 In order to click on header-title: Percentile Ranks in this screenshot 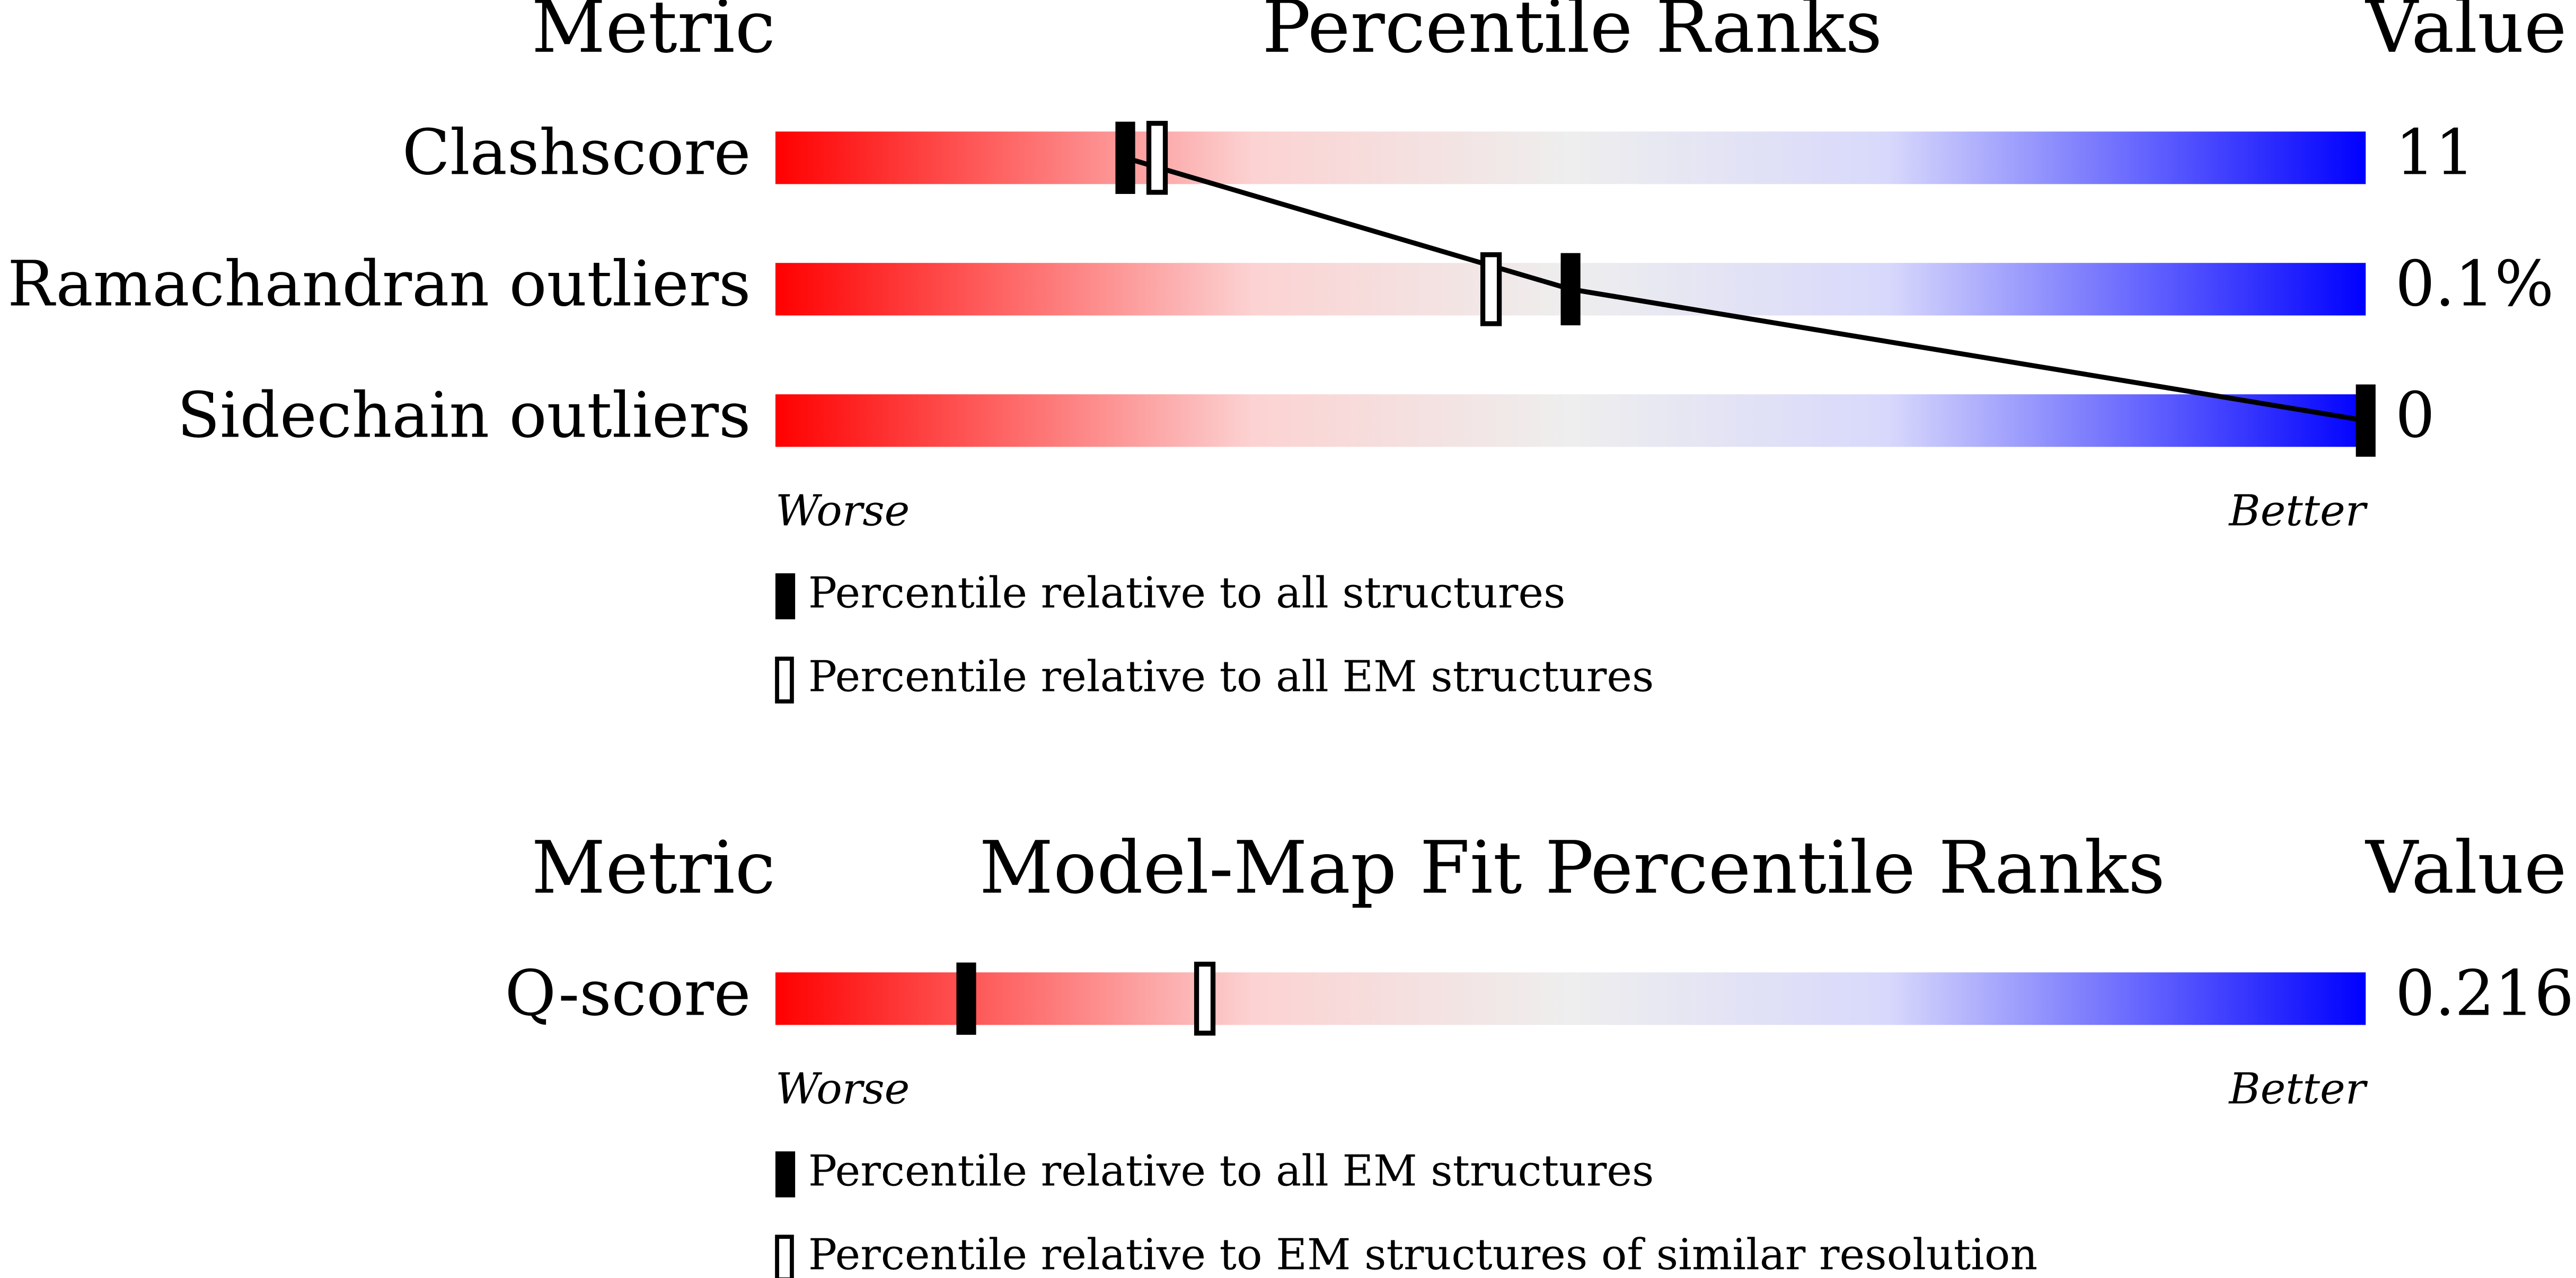, I will do `click(1572, 34)`.